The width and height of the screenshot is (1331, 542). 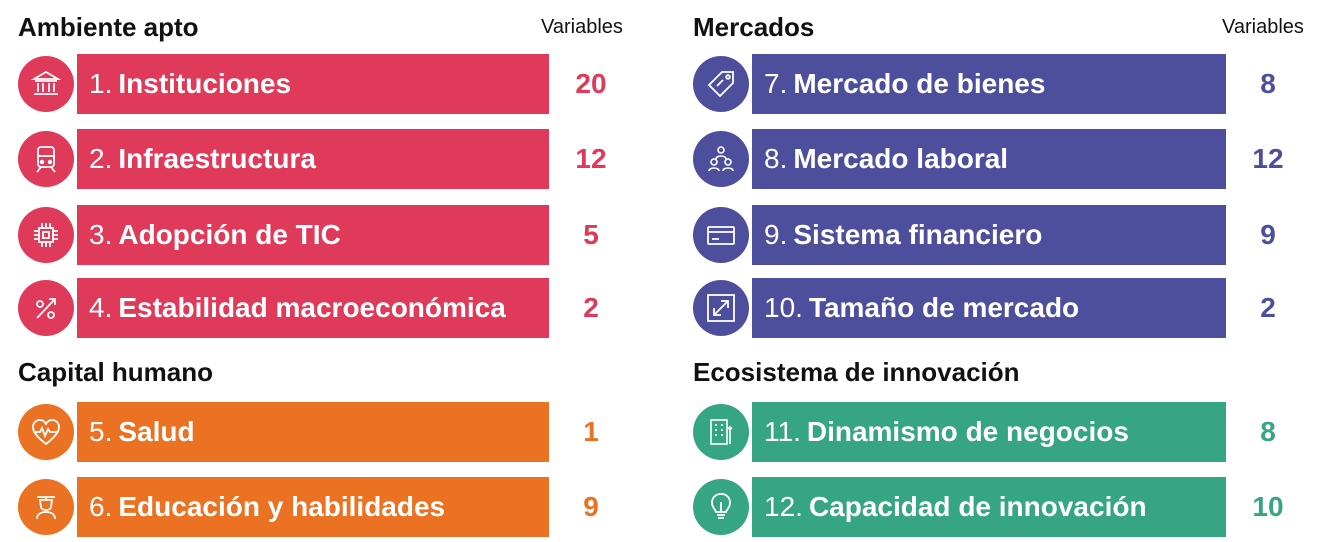 What do you see at coordinates (591, 234) in the screenshot?
I see `variables-count: 5` at bounding box center [591, 234].